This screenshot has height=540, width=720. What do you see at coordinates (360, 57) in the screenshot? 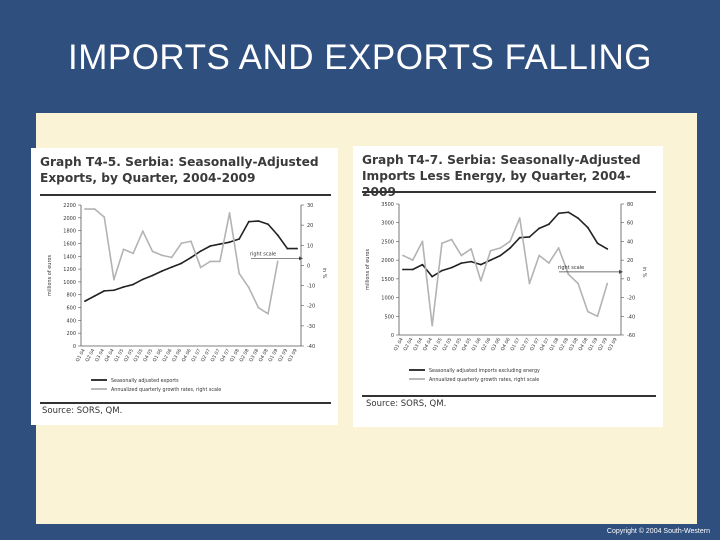
I see `slide-title: IMPORTS AND EXPORTS FALLING` at bounding box center [360, 57].